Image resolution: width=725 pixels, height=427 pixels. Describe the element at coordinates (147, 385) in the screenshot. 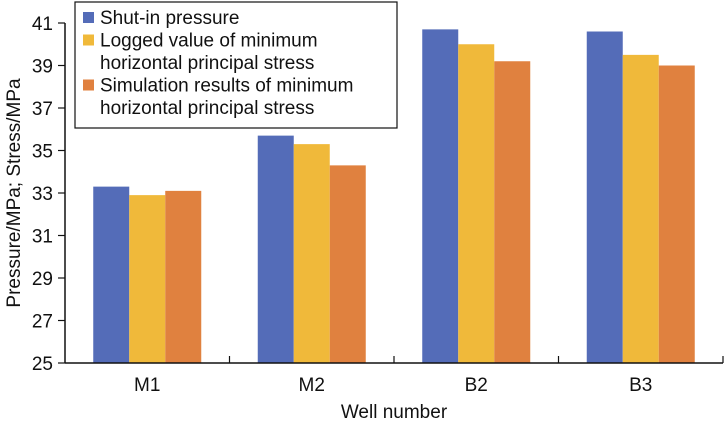

I see `x-tick-label: M1` at that location.